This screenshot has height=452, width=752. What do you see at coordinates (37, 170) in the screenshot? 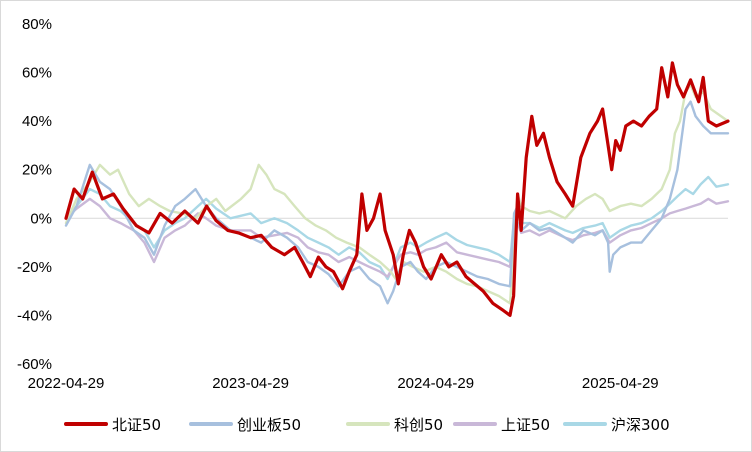
I see `y-tick-label: 20%` at bounding box center [37, 170].